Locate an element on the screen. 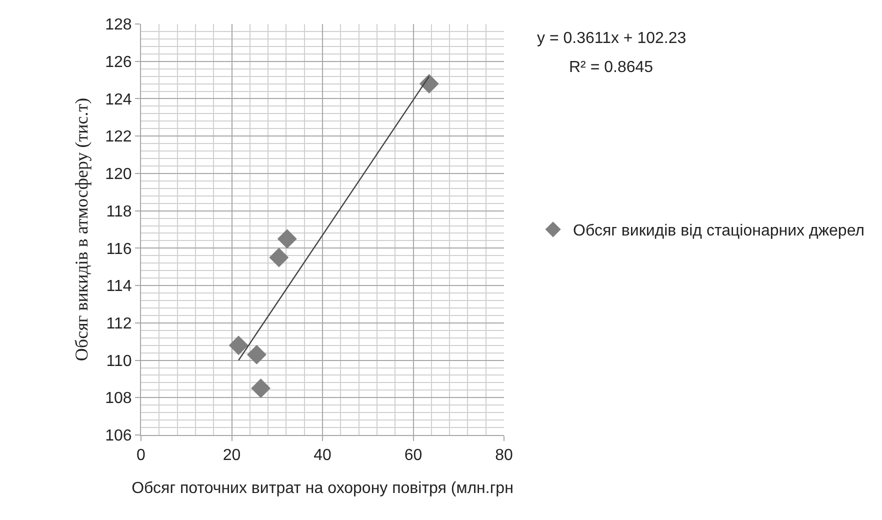  y-tick-label: 108 is located at coordinates (118, 399).